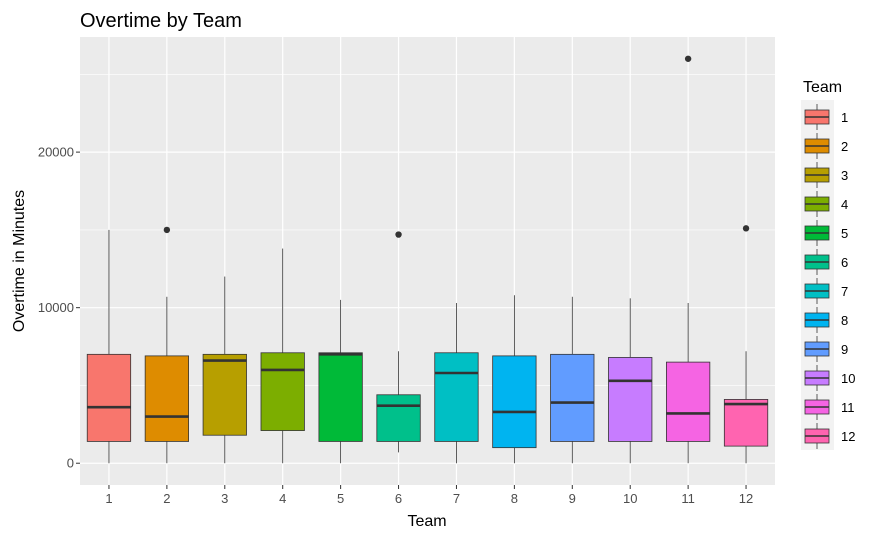  What do you see at coordinates (70, 463) in the screenshot?
I see `y-tick-label: 0` at bounding box center [70, 463].